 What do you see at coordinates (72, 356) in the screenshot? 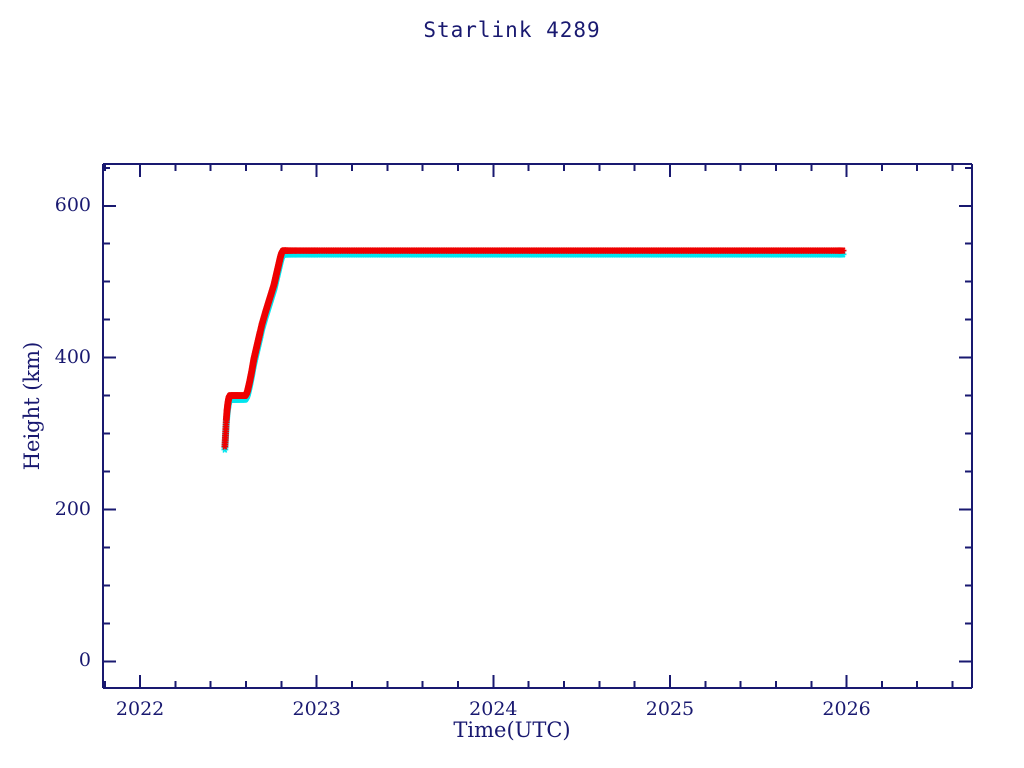
I see `y-tick-label: 400` at bounding box center [72, 356].